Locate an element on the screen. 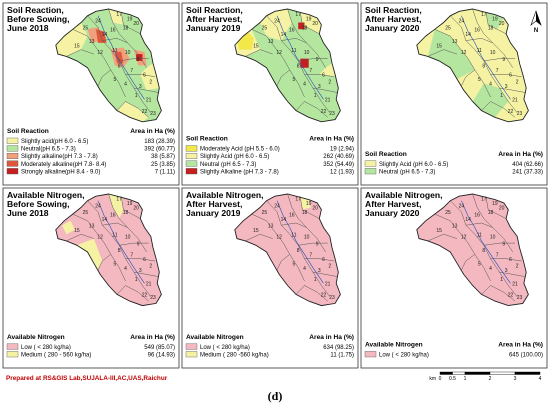 The height and width of the screenshot is (408, 550). survey-number-label: 16 is located at coordinates (113, 215).